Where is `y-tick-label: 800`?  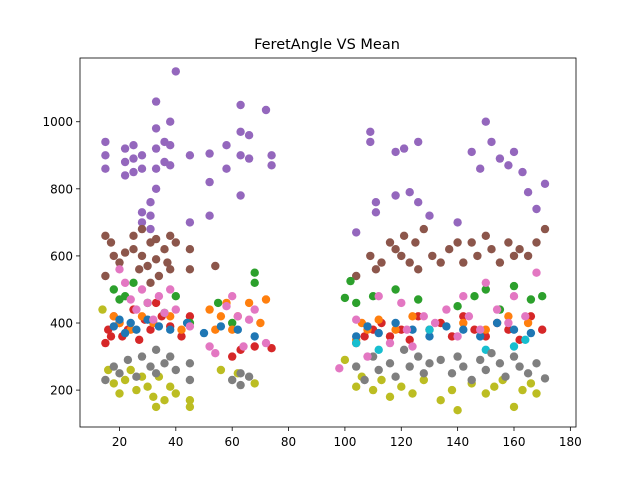
y-tick-label: 800 is located at coordinates (61, 189).